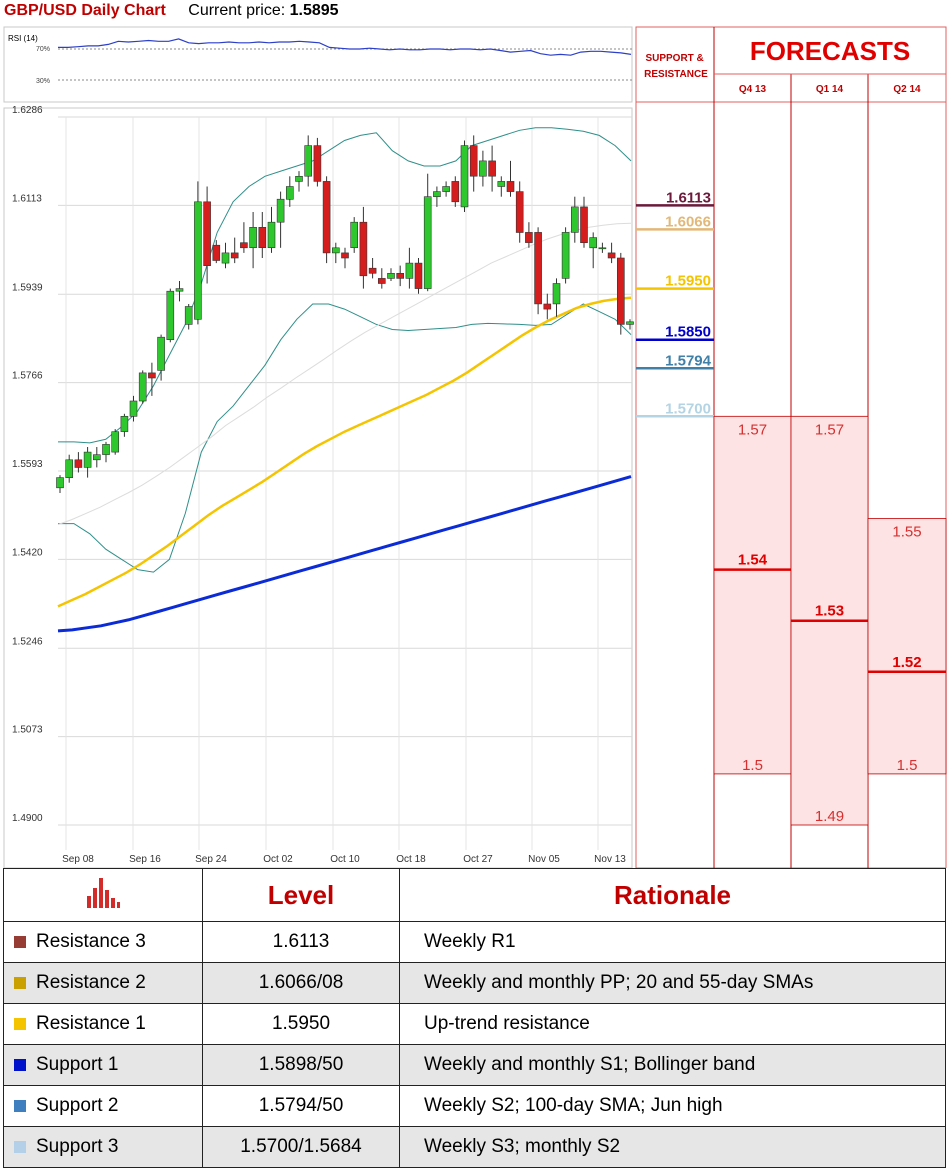 The height and width of the screenshot is (1168, 949). What do you see at coordinates (27, 818) in the screenshot?
I see `y-tick-label: 1.4900` at bounding box center [27, 818].